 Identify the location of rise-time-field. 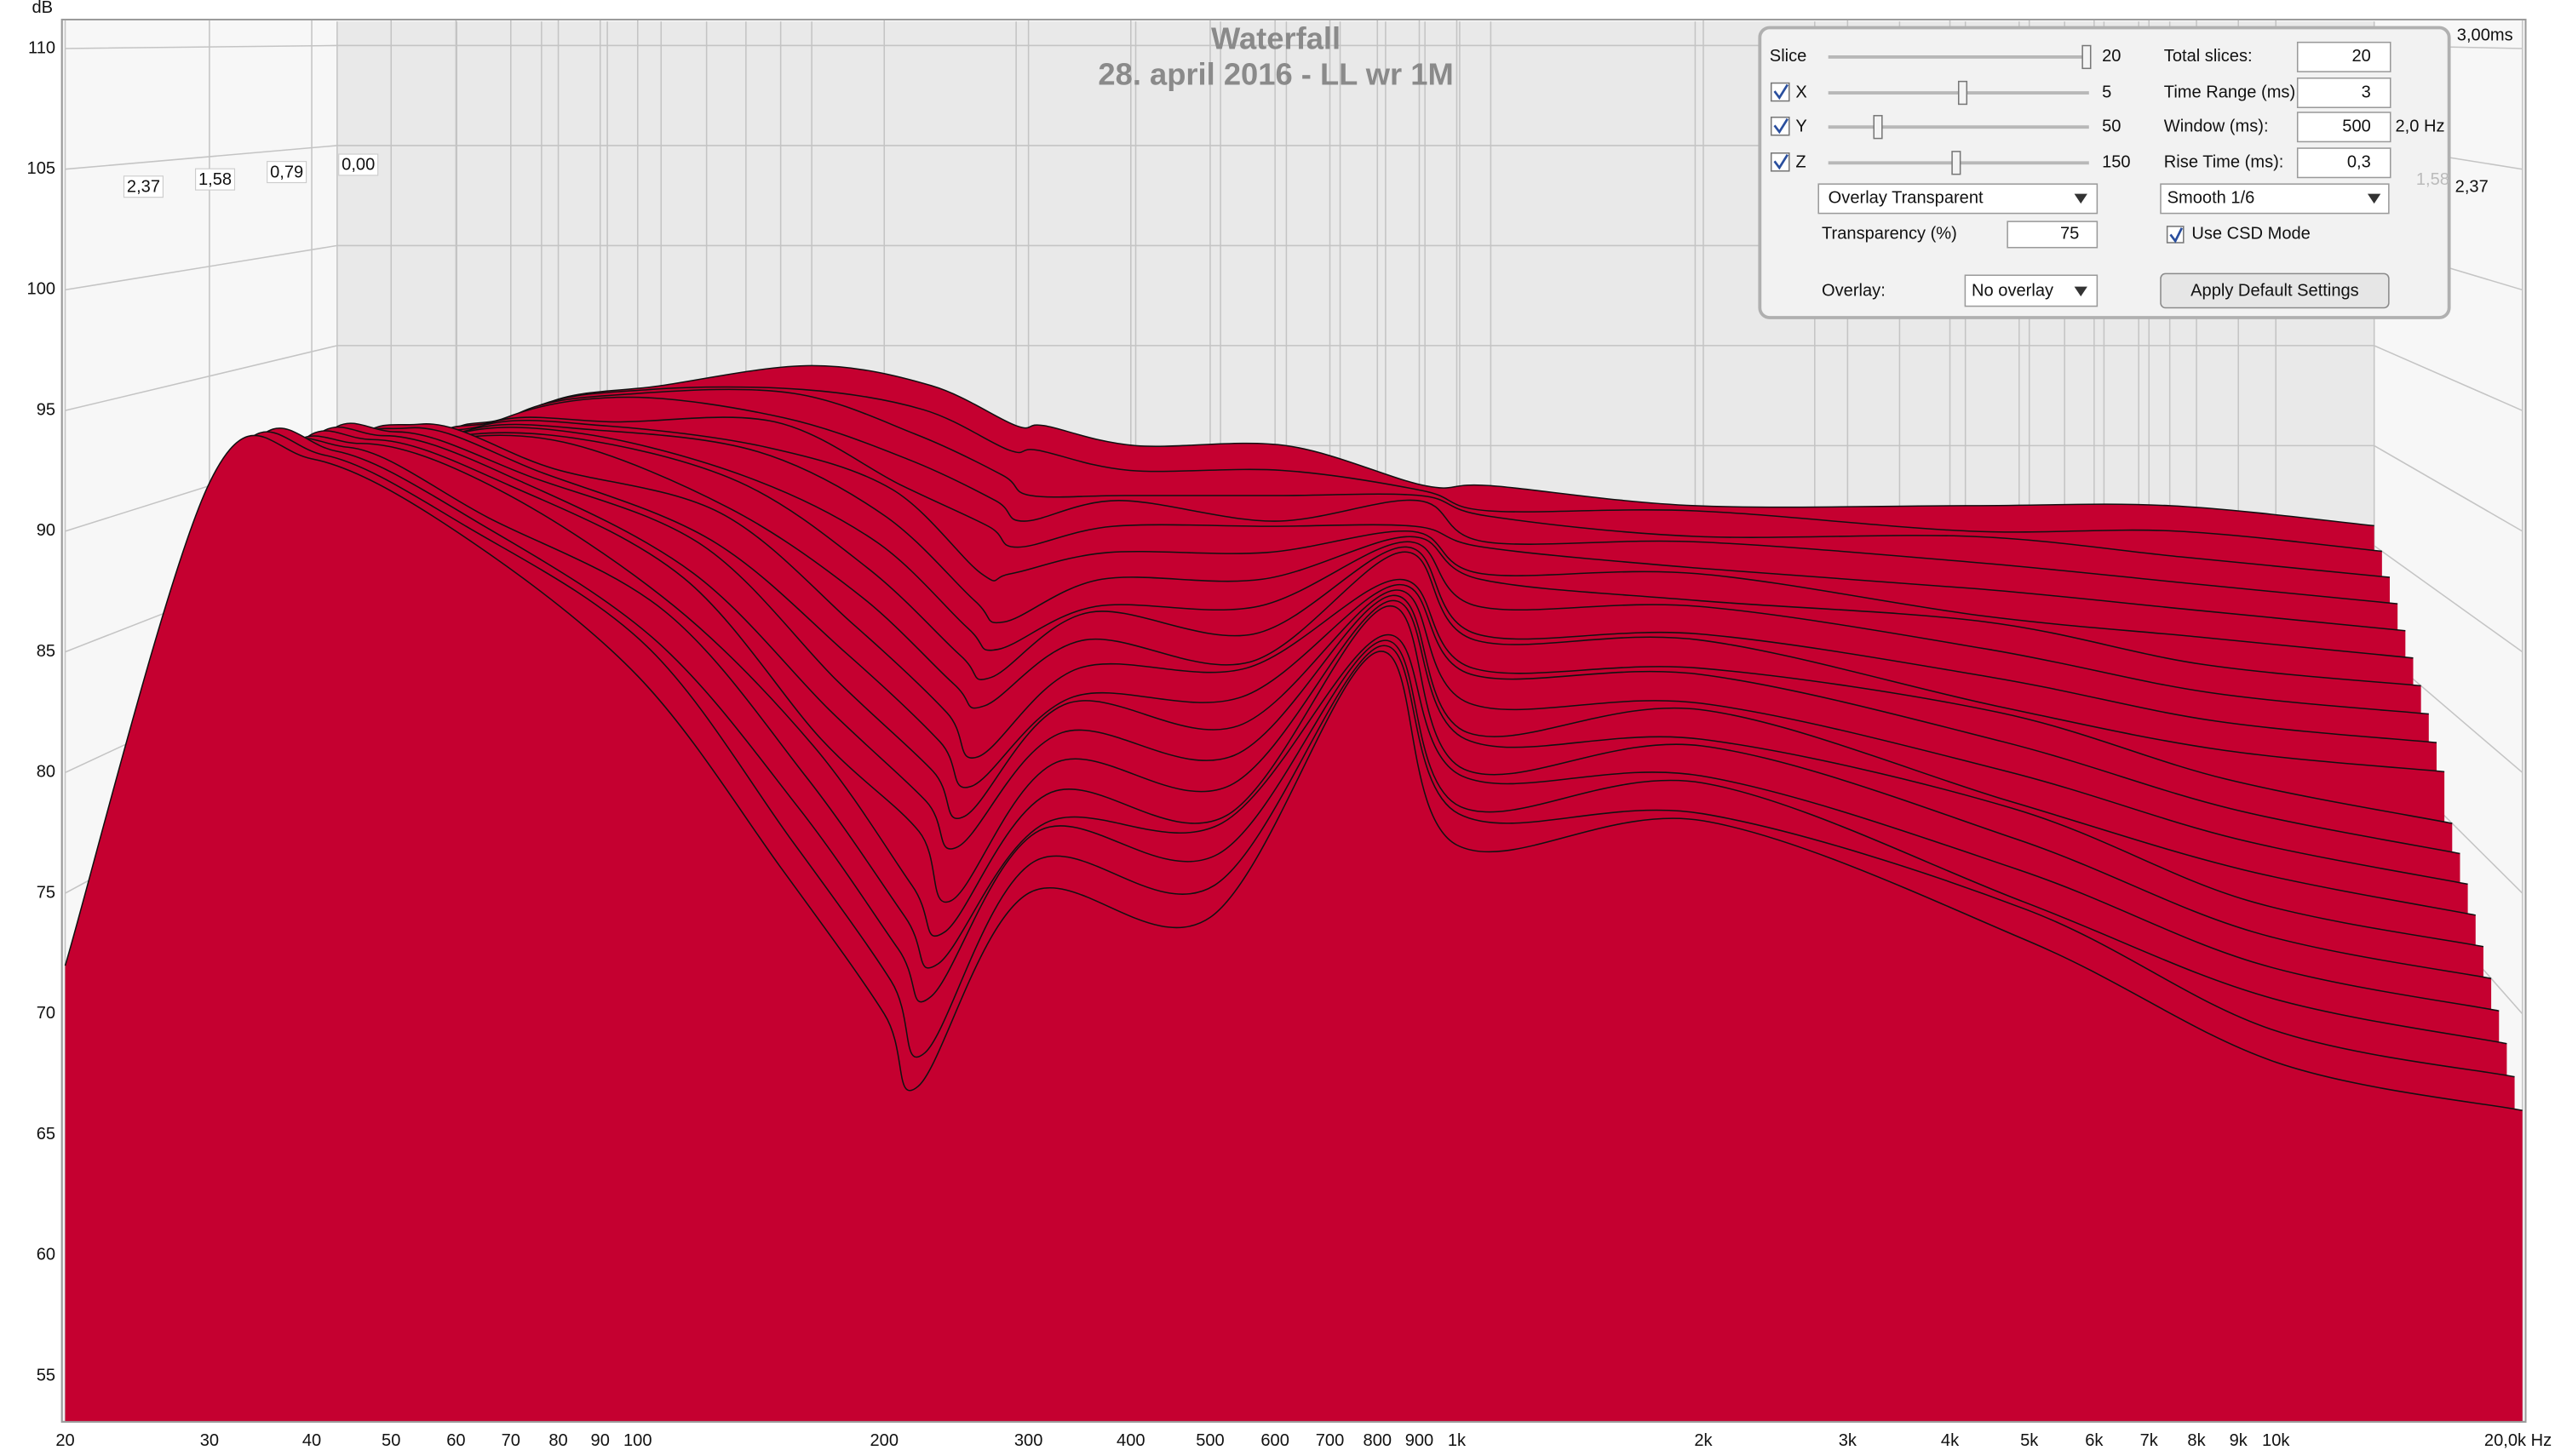
(2343, 163).